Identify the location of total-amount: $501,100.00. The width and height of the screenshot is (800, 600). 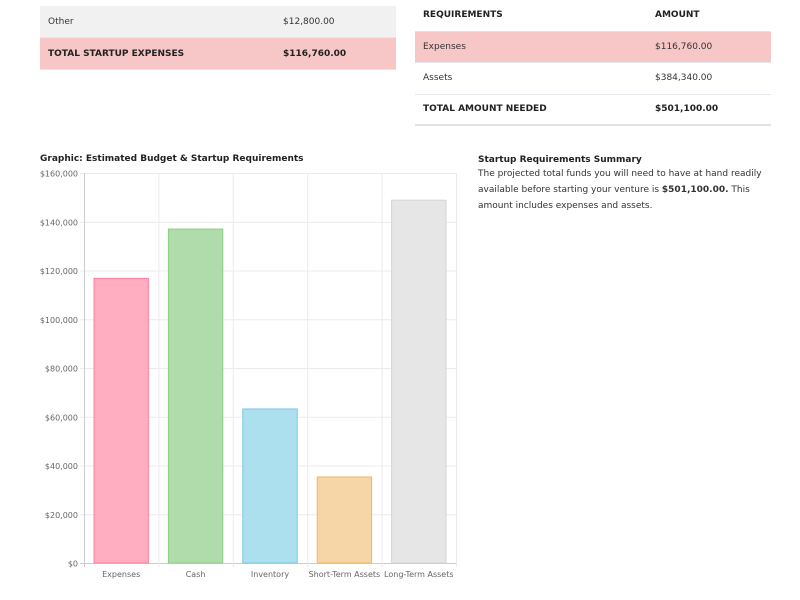
(687, 109).